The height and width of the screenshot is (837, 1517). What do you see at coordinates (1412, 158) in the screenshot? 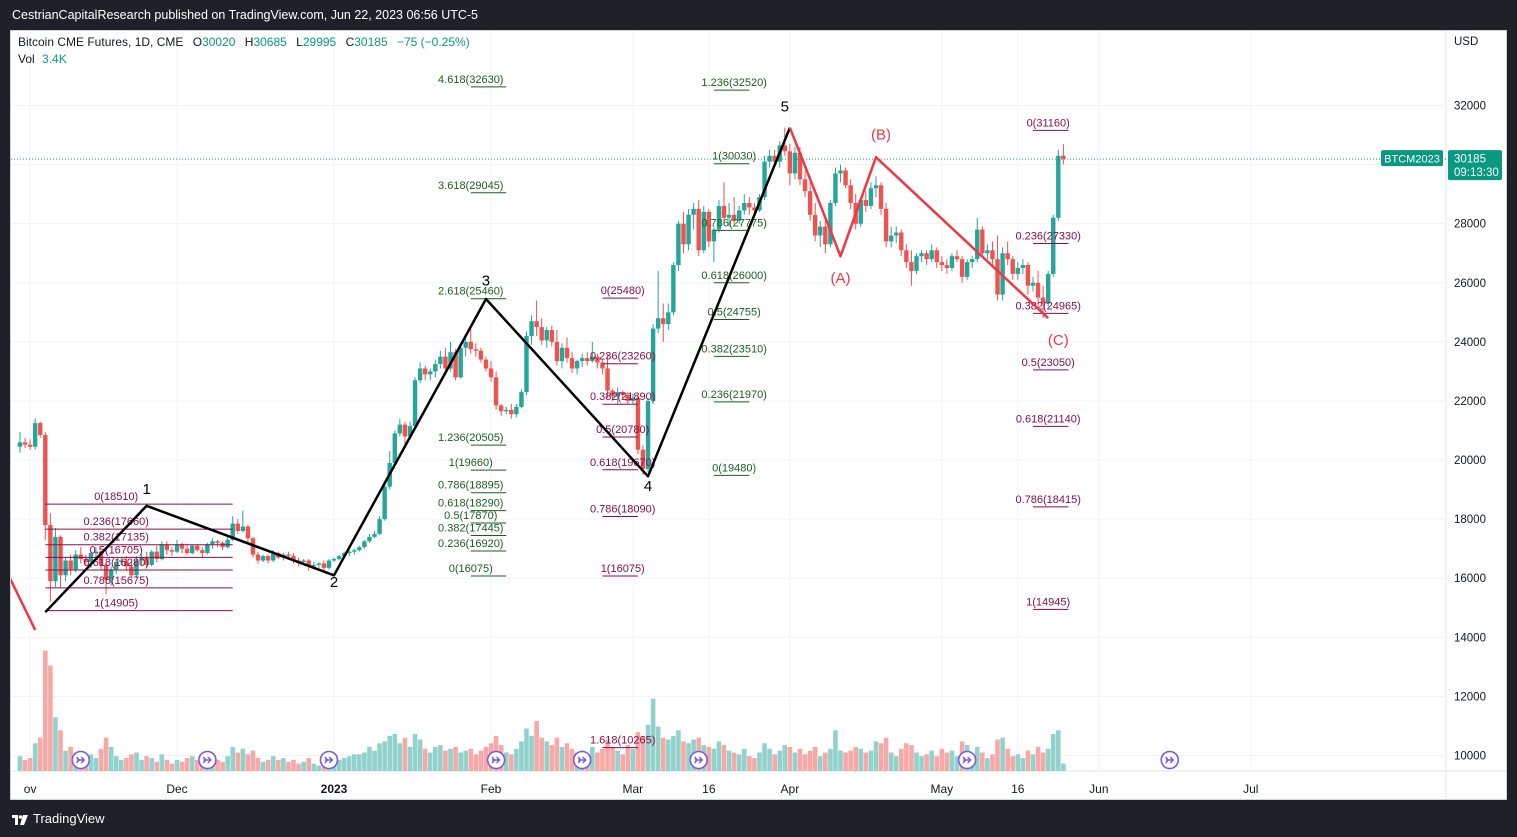
I see `symbol-price-tag` at bounding box center [1412, 158].